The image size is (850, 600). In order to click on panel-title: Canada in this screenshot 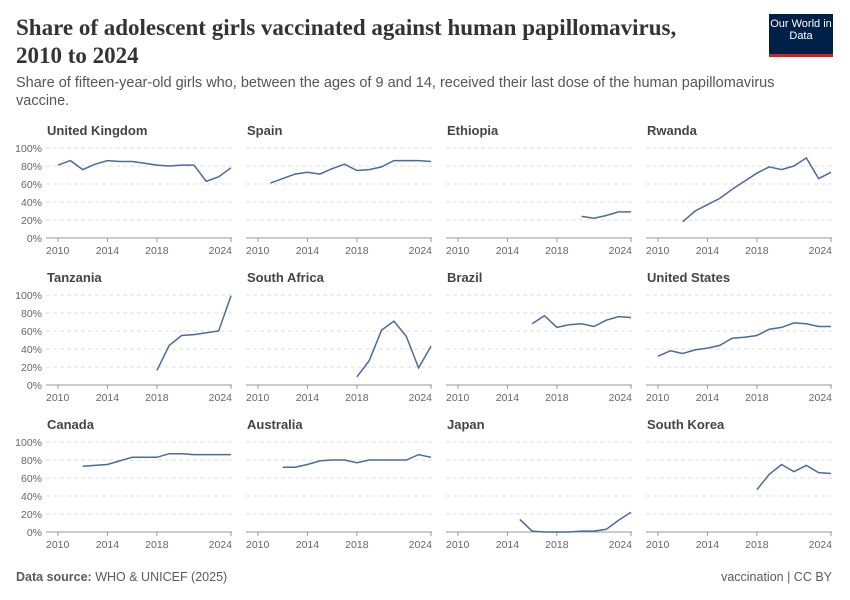, I will do `click(71, 424)`.